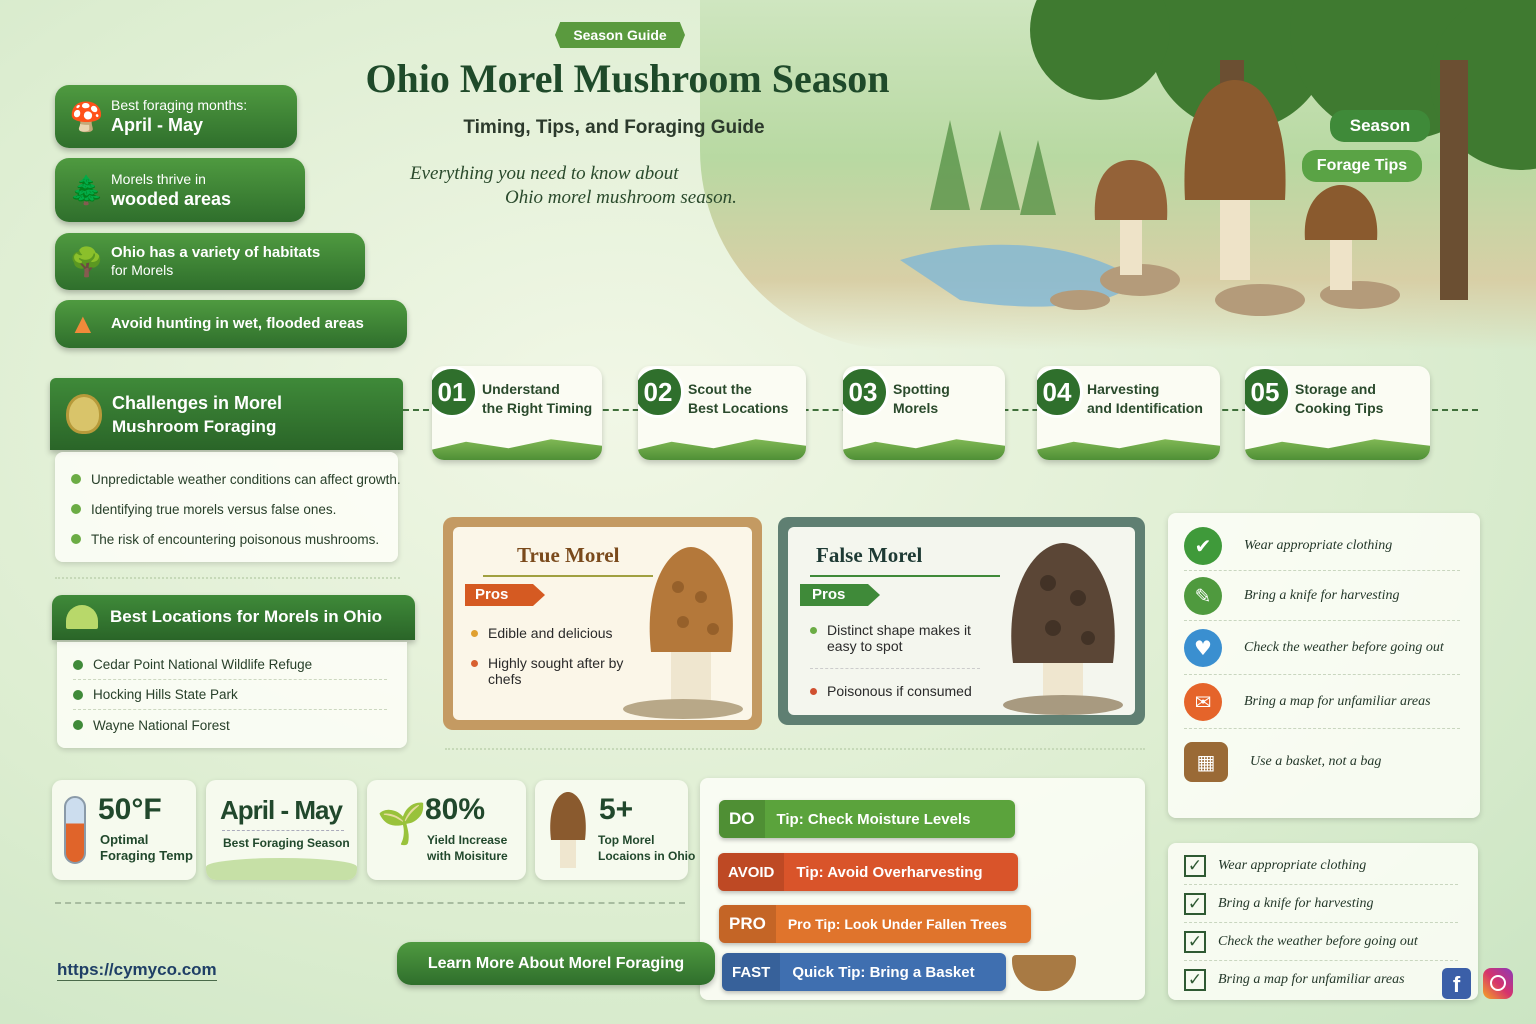 The width and height of the screenshot is (1536, 1024). I want to click on list-item: Wayne National Forest, so click(230, 725).